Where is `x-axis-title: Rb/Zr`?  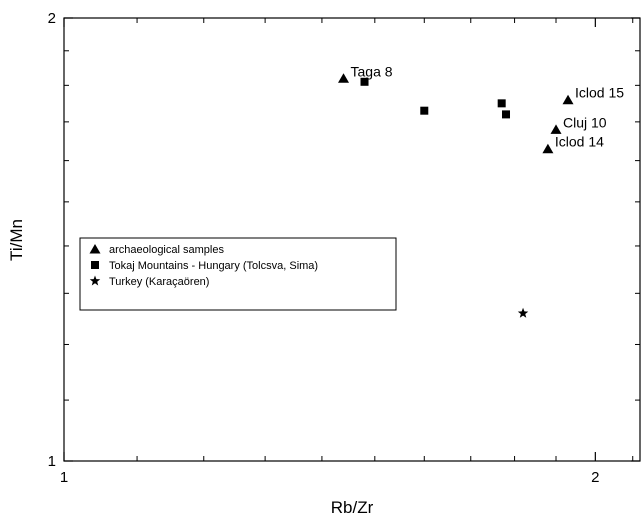 x-axis-title: Rb/Zr is located at coordinates (352, 507).